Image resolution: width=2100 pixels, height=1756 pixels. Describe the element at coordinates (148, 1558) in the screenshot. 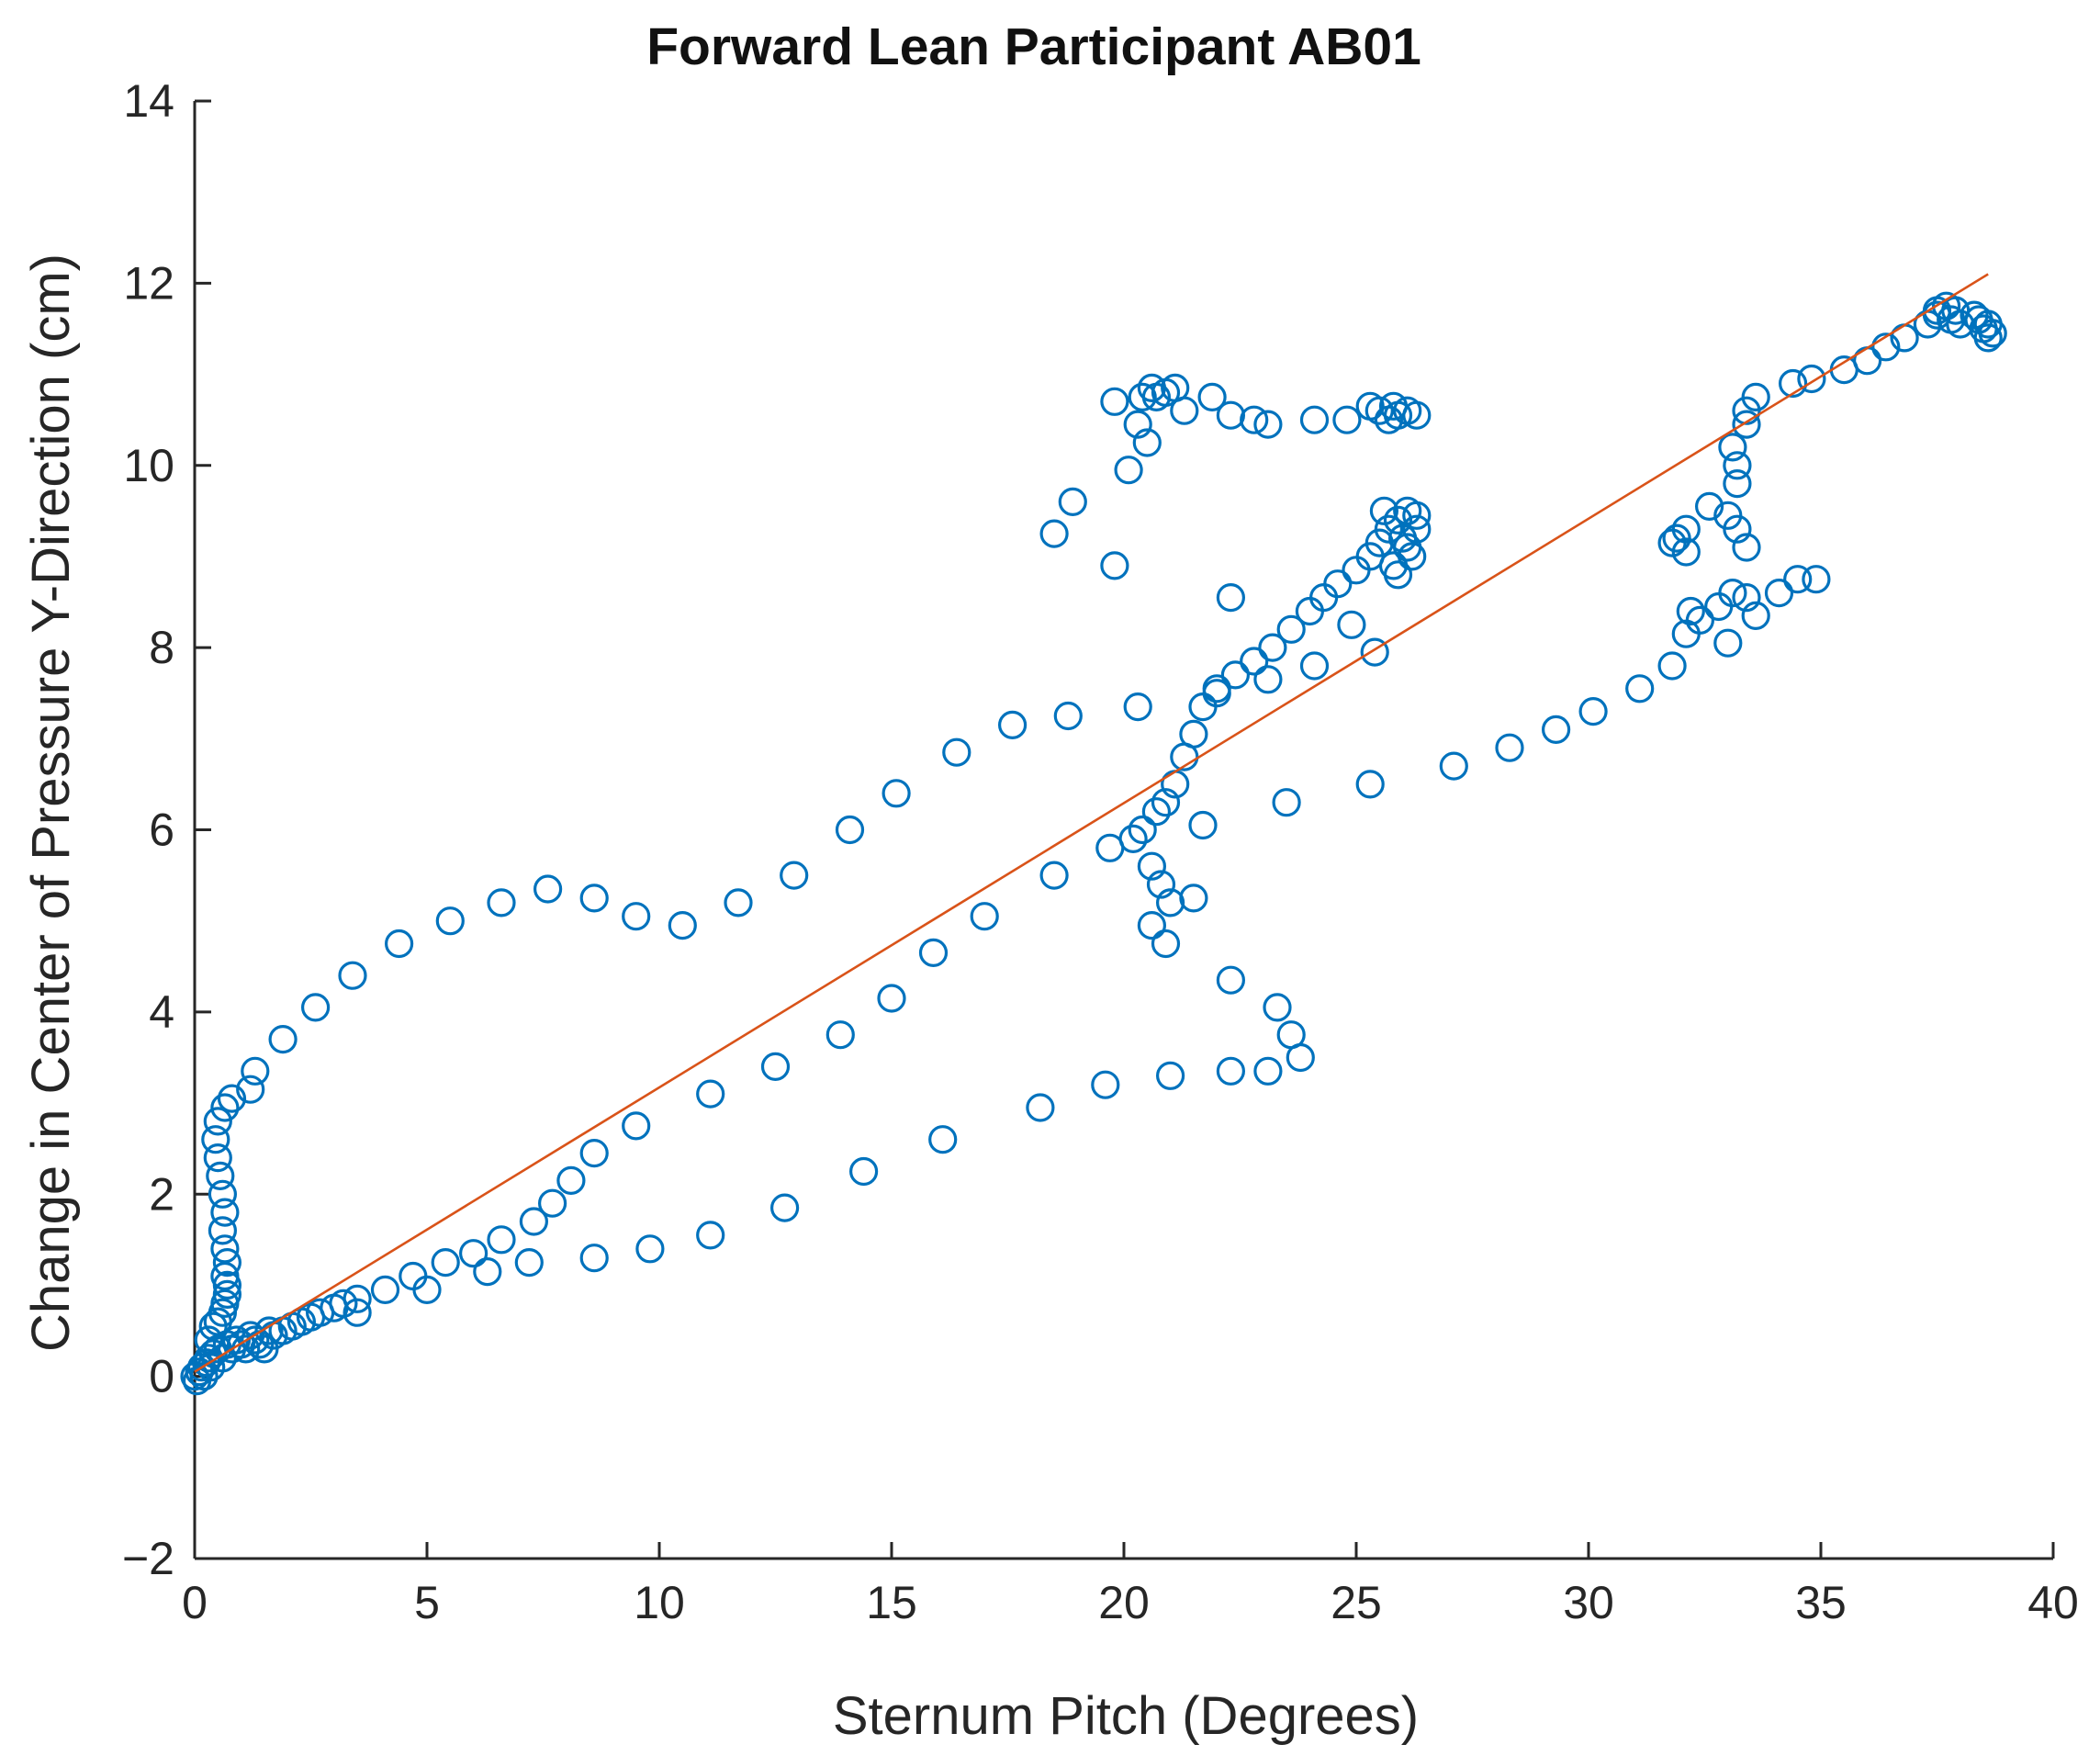

I see `y-tick-label: −2` at that location.